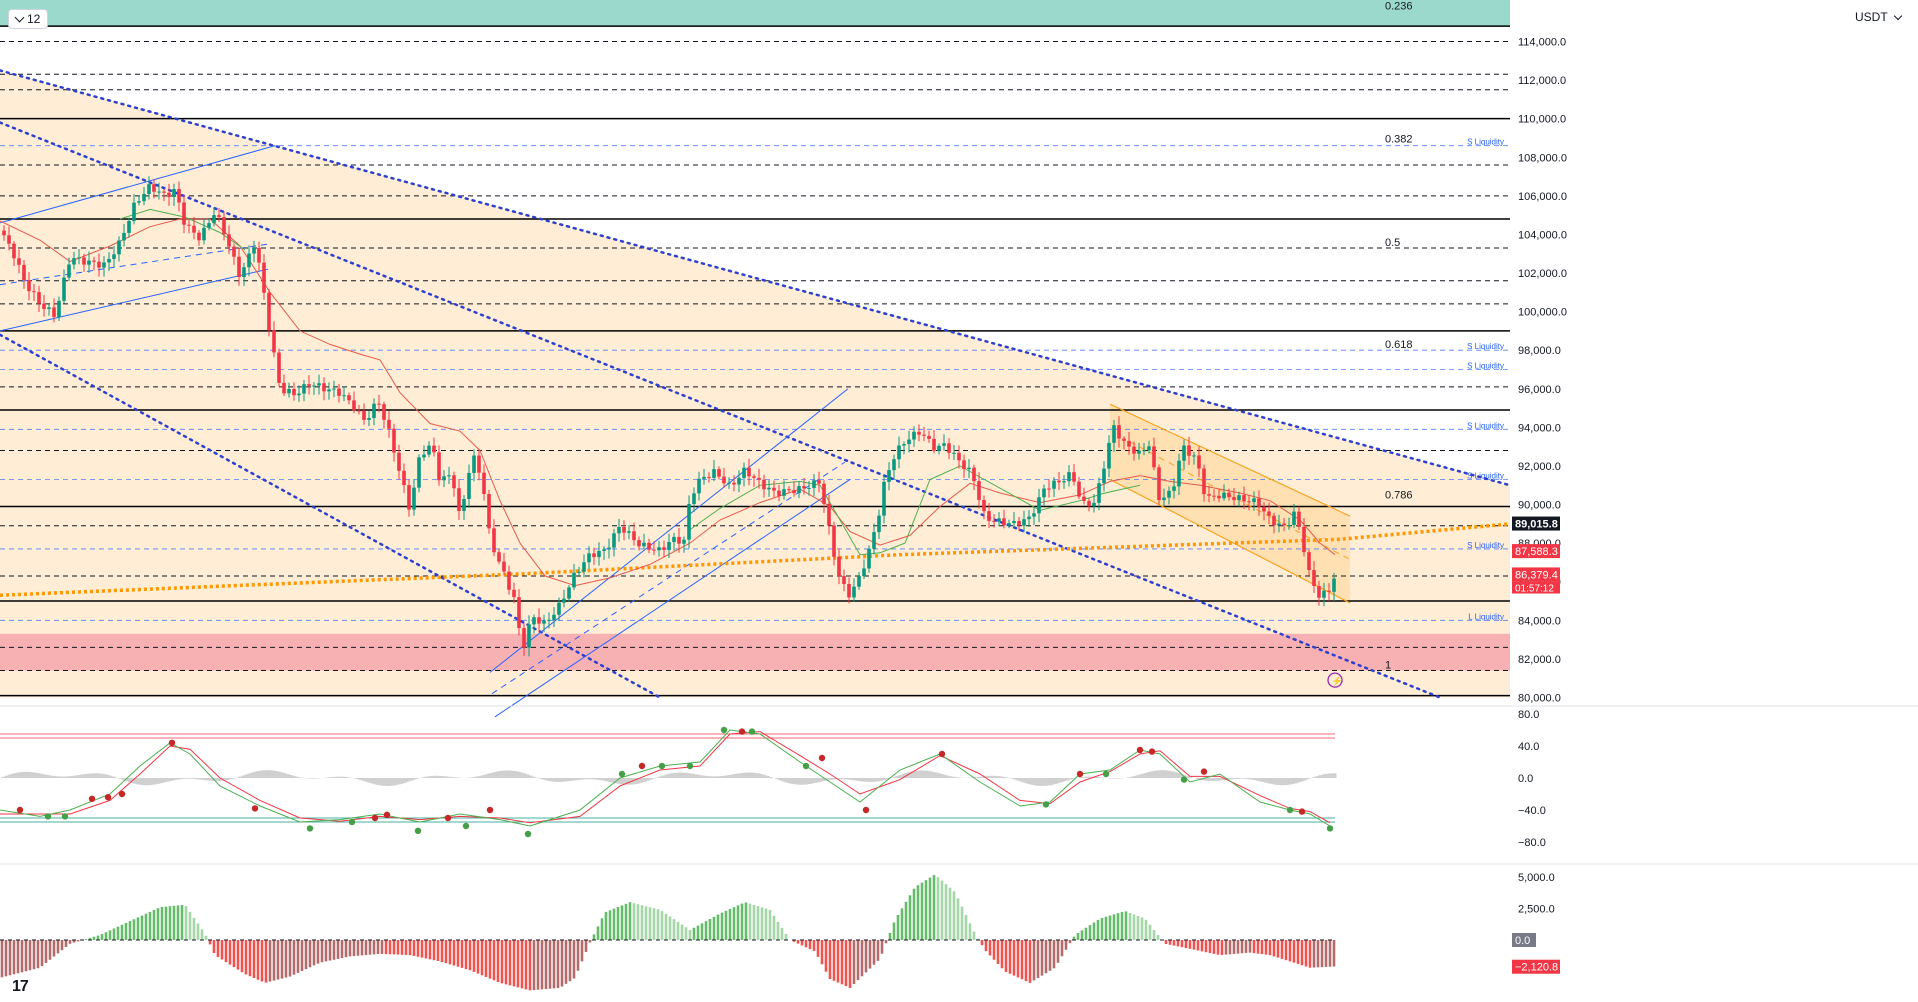  I want to click on fib-level-label: 0.236, so click(1399, 7).